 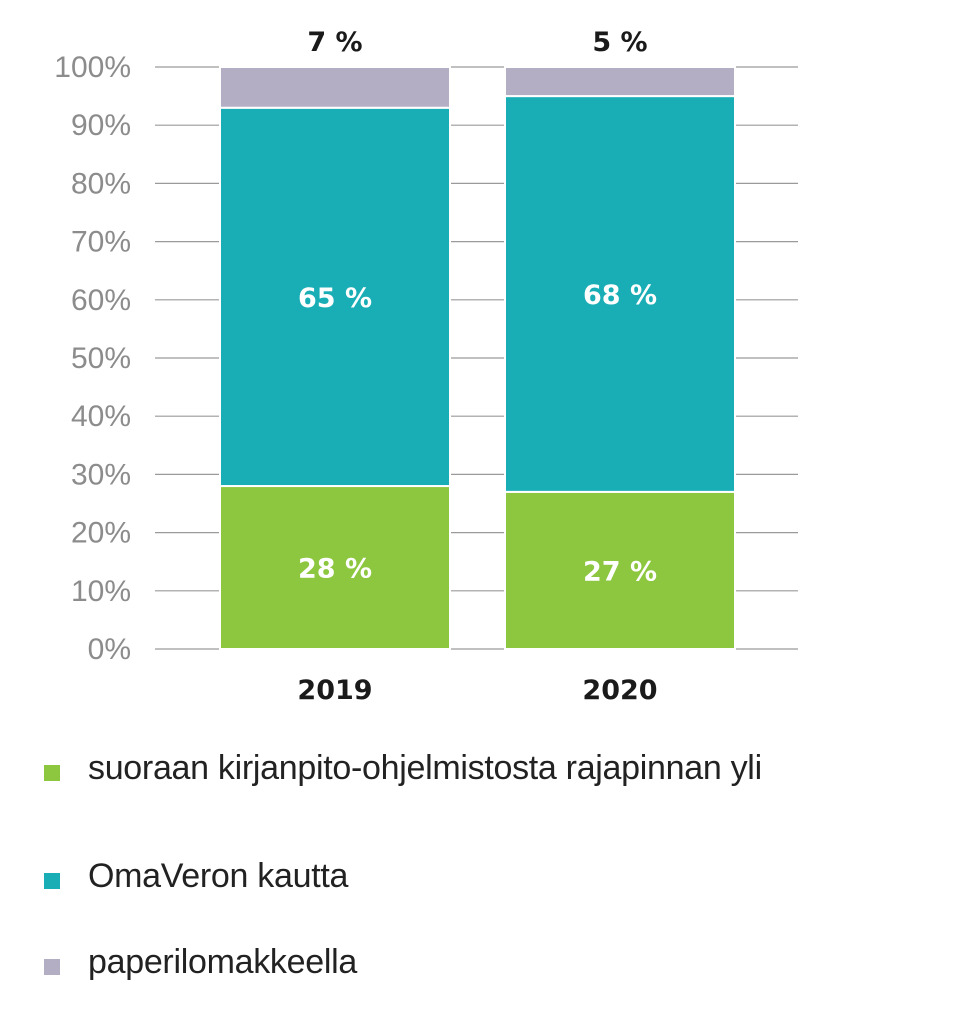 What do you see at coordinates (101, 183) in the screenshot?
I see `y-tick-label: 80%` at bounding box center [101, 183].